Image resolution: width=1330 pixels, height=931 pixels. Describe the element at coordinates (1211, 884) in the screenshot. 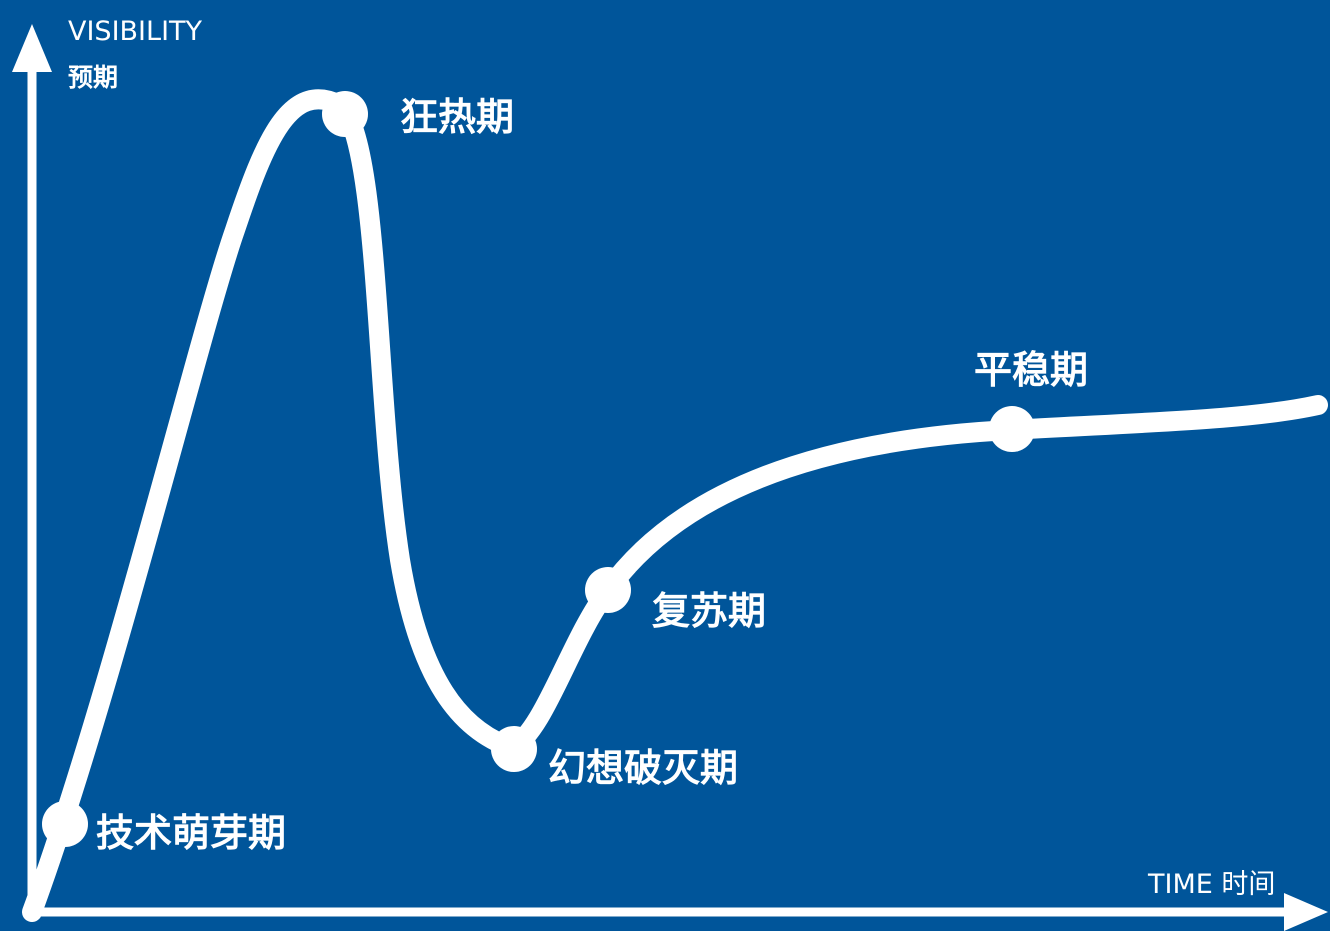

I see `x-axis-label: TIME 时间` at that location.